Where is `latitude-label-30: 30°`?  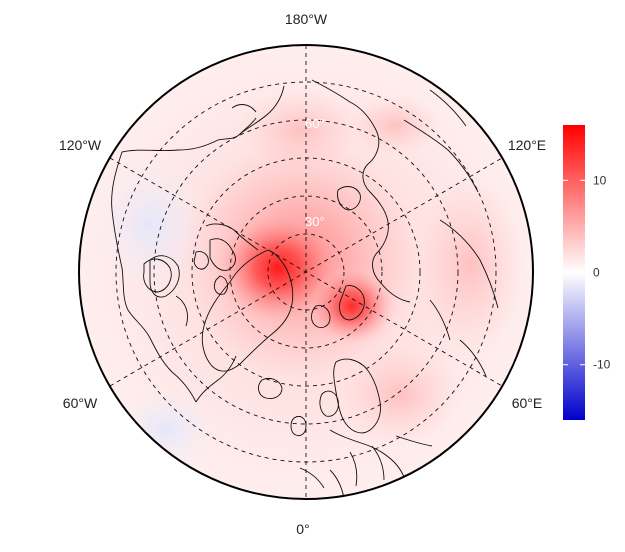
latitude-label-30: 30° is located at coordinates (315, 221).